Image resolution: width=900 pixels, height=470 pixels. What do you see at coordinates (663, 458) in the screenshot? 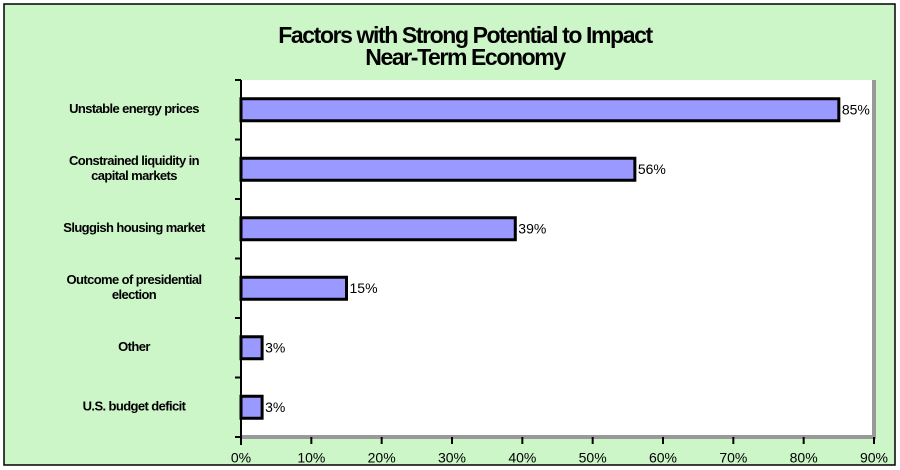
I see `x-tick-label: 60%` at bounding box center [663, 458].